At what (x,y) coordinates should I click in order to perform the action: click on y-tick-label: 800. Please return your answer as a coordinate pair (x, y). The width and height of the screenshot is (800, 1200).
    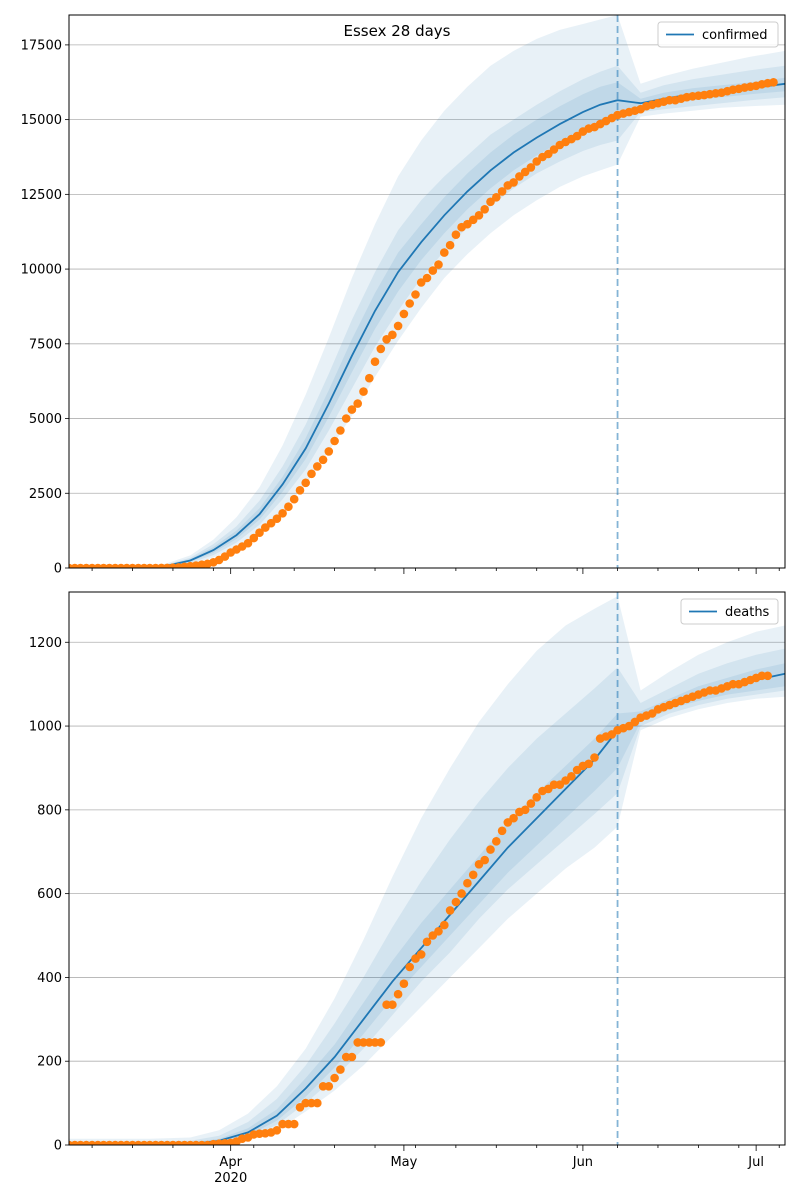
    Looking at the image, I should click on (49, 810).